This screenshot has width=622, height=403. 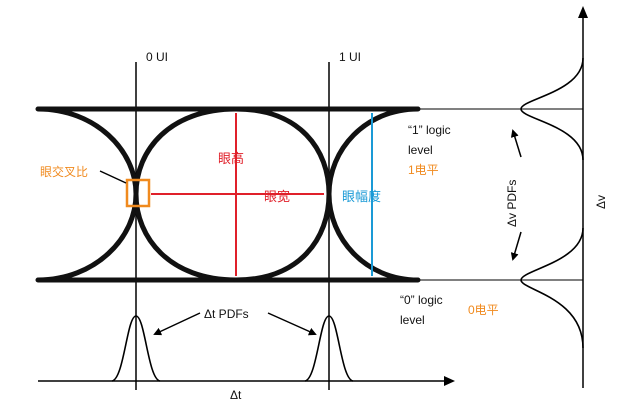 I want to click on logic0-label-line1: “0” logic, so click(x=421, y=300).